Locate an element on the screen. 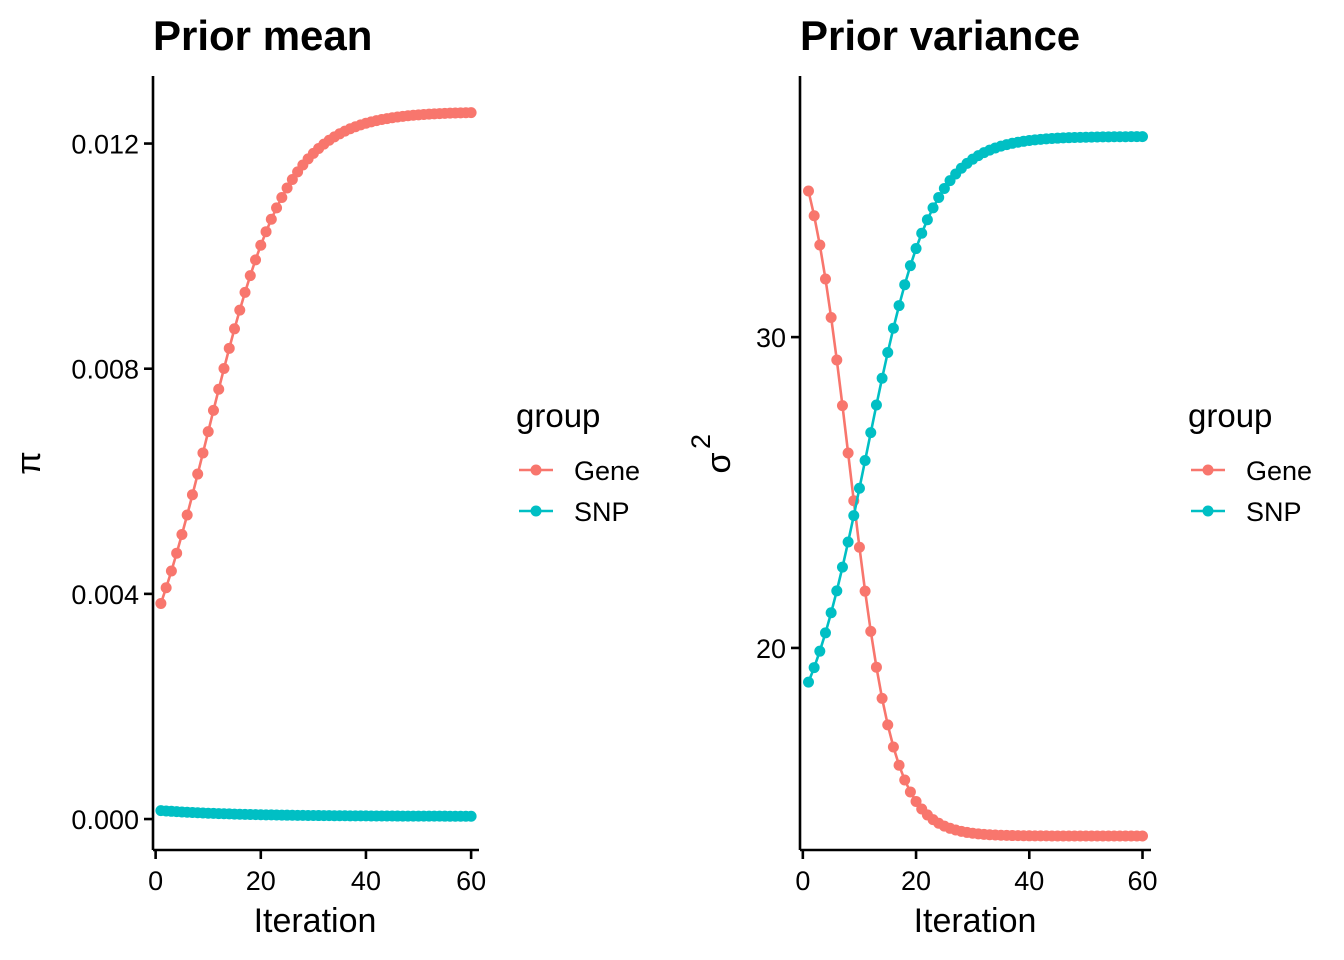  series-line-gene is located at coordinates (315, 357).